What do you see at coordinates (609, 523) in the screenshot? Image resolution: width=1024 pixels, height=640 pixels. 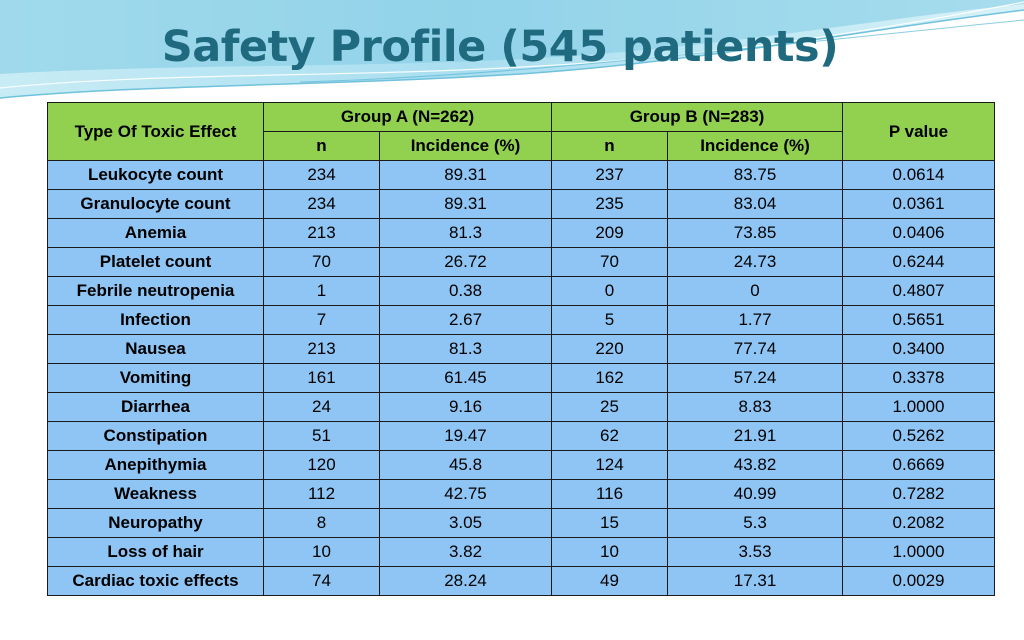 I see `cell-group-b-n: 15` at bounding box center [609, 523].